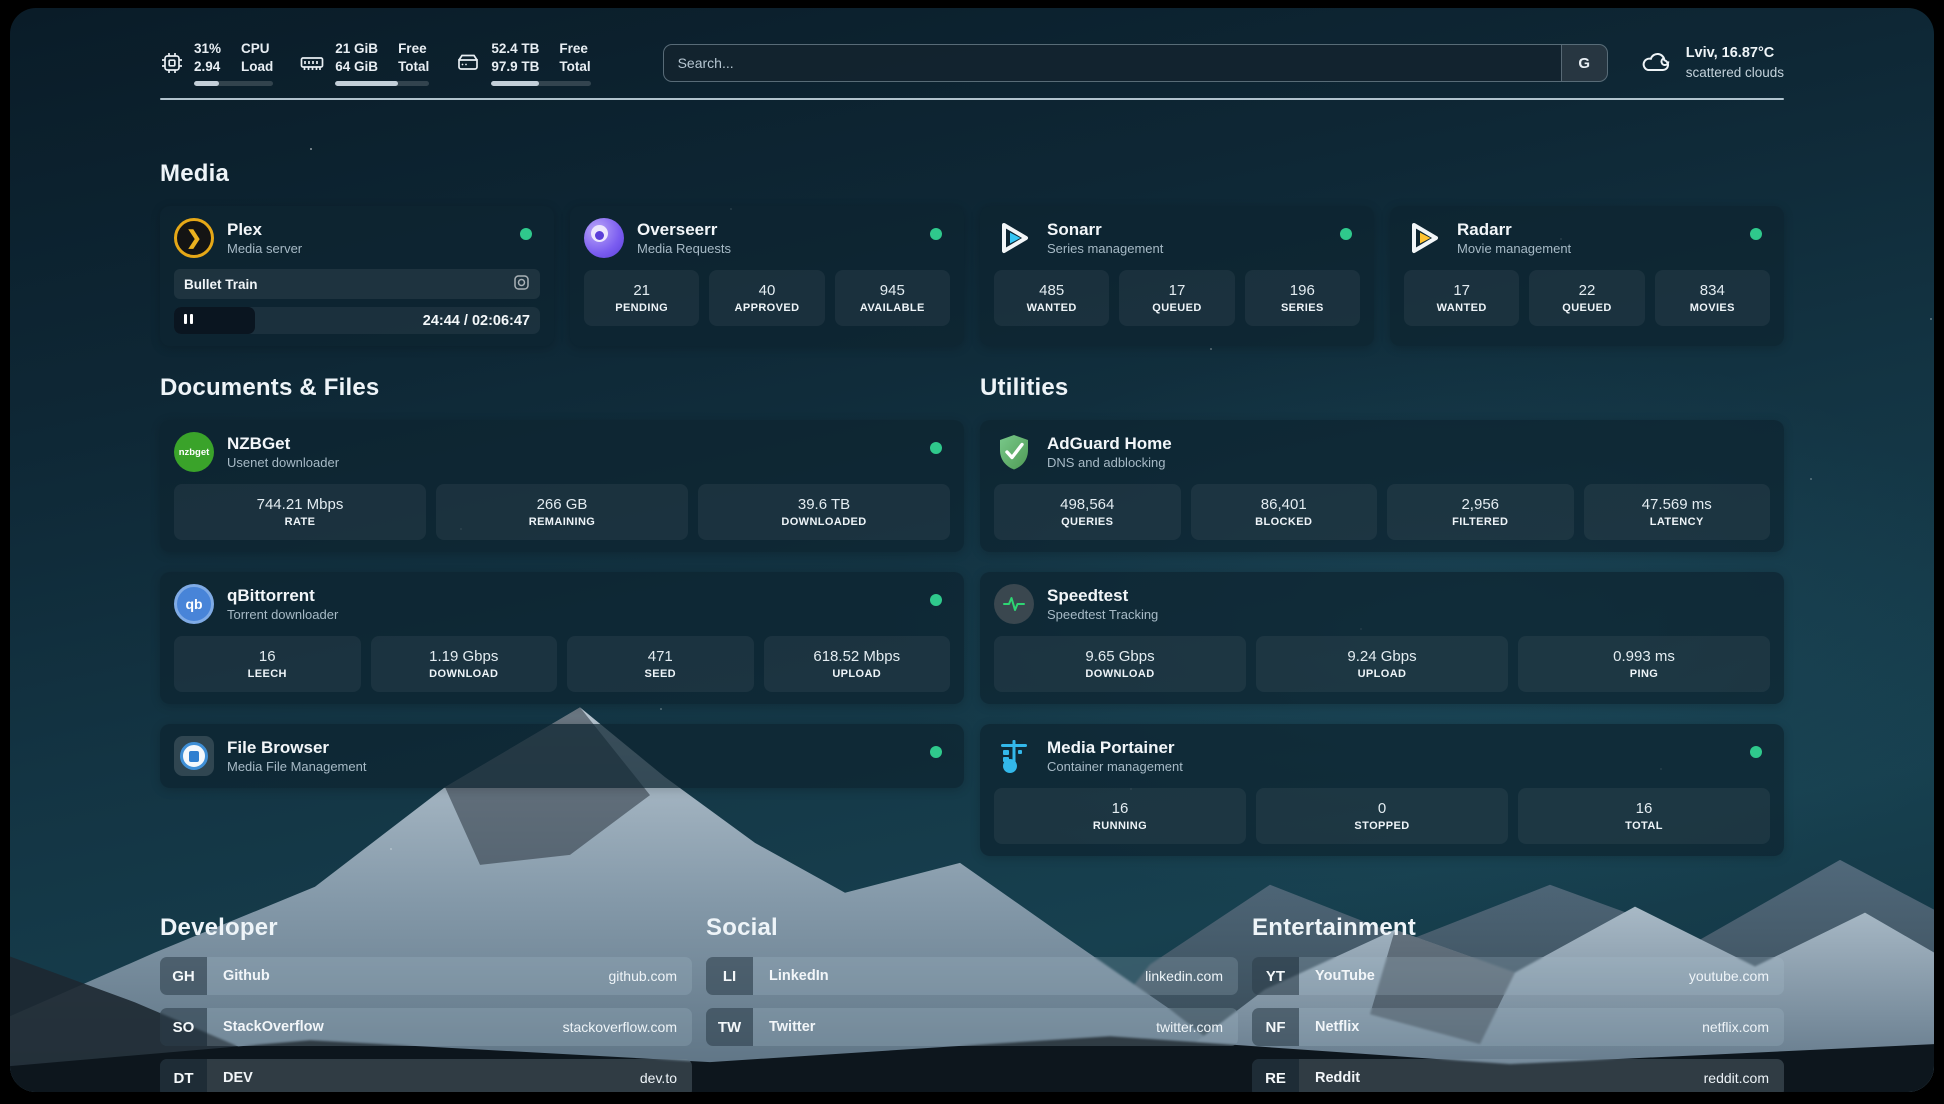 Image resolution: width=1944 pixels, height=1104 pixels. What do you see at coordinates (1275, 1075) in the screenshot?
I see `reddit-abbr: RE` at bounding box center [1275, 1075].